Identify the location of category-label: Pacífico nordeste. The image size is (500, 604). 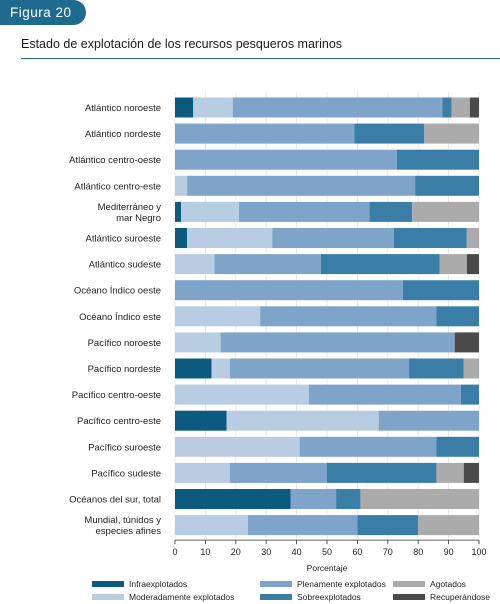
(124, 369).